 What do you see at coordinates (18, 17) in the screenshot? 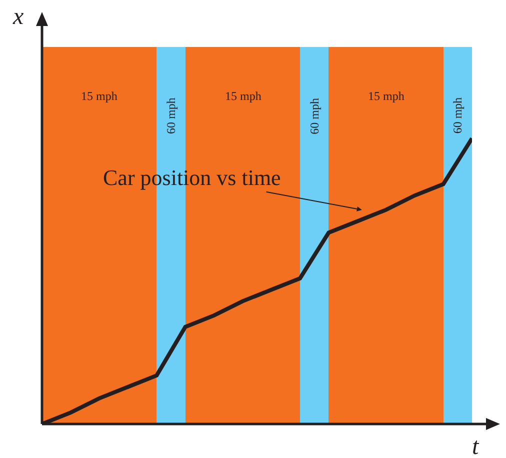
I see `y-axis-title: x` at bounding box center [18, 17].